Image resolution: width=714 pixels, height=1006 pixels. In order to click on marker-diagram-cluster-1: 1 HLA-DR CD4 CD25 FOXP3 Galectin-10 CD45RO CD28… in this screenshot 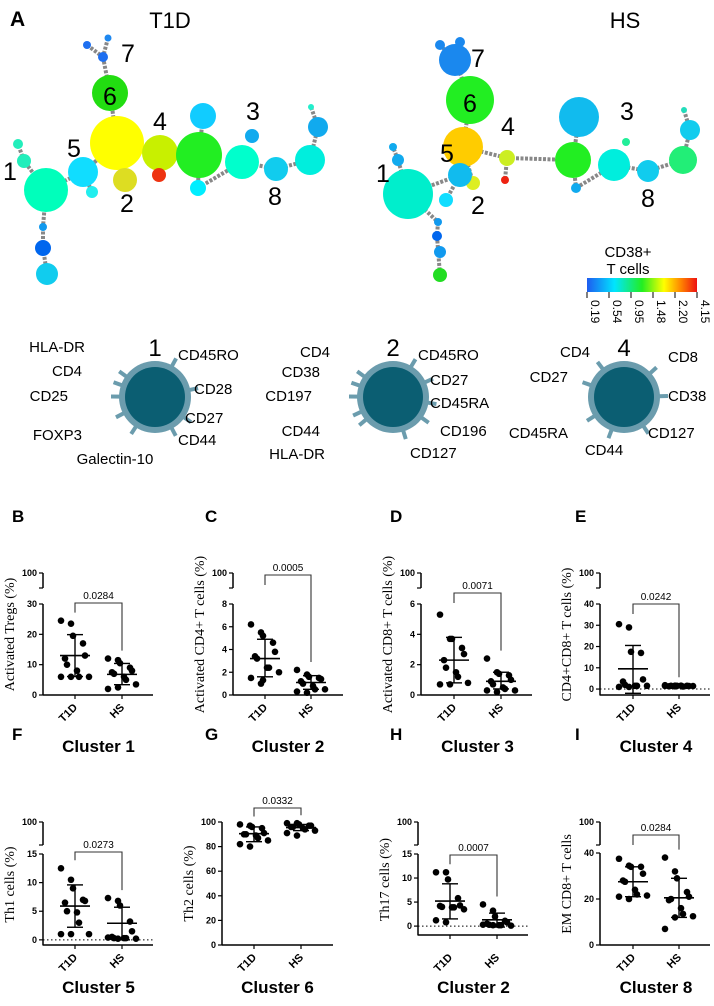, I will do `click(134, 401)`.